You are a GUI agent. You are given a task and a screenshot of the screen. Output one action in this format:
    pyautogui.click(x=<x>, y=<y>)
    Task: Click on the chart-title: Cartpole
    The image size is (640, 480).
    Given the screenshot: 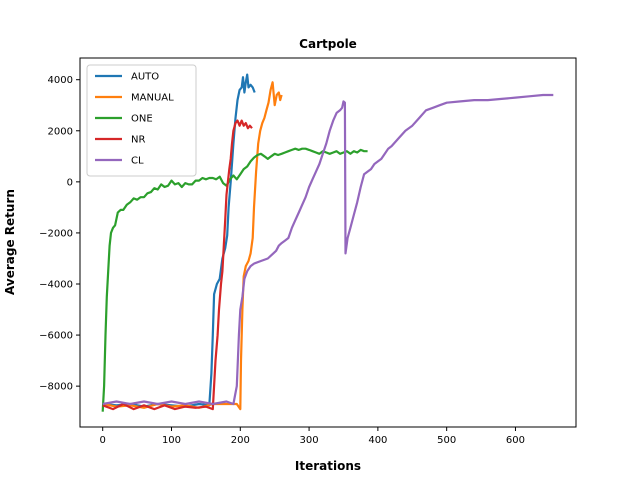 What is the action you would take?
    pyautogui.click(x=328, y=44)
    